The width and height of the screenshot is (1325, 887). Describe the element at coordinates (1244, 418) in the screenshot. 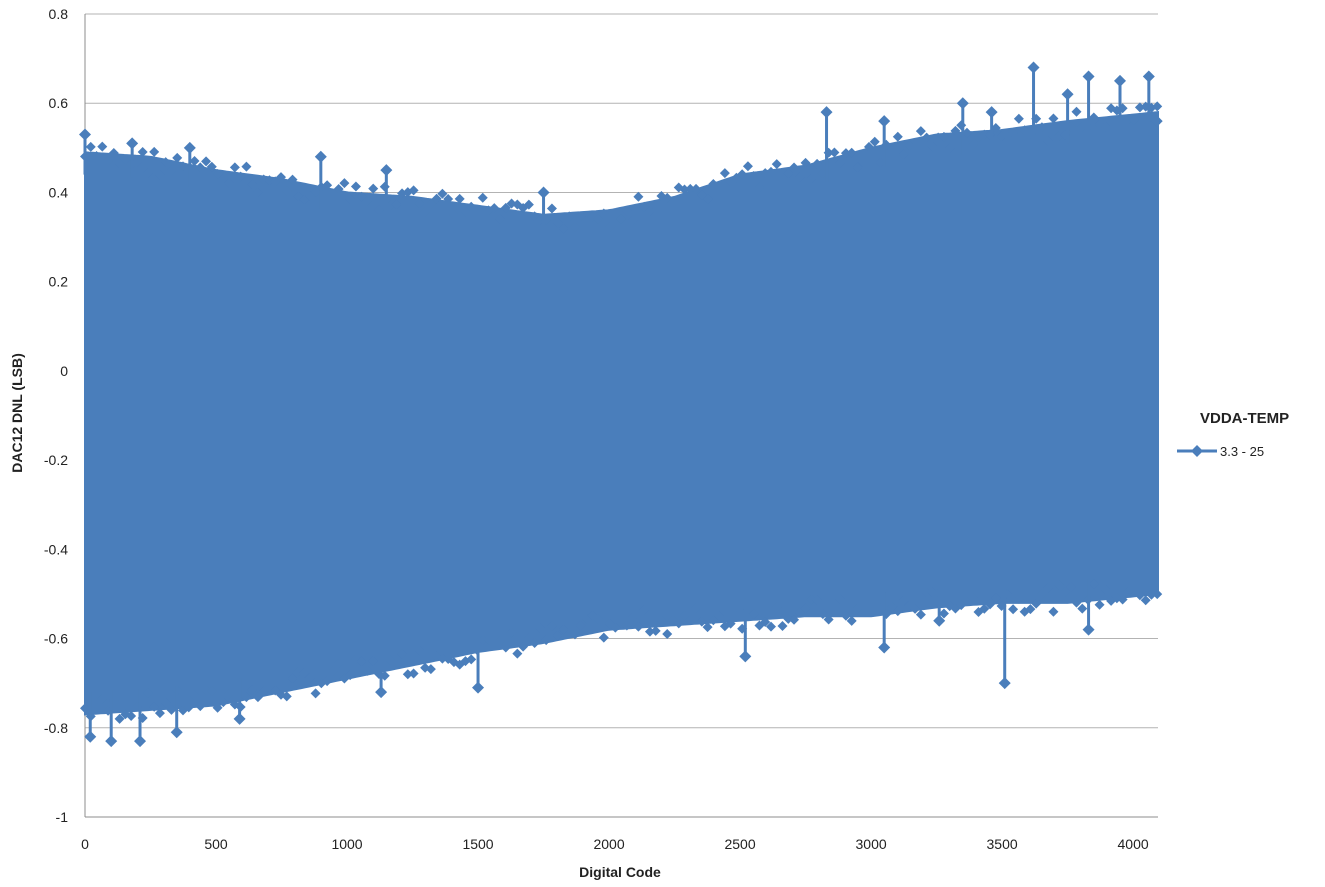

I see `legend-title: VDDA-TEMP` at that location.